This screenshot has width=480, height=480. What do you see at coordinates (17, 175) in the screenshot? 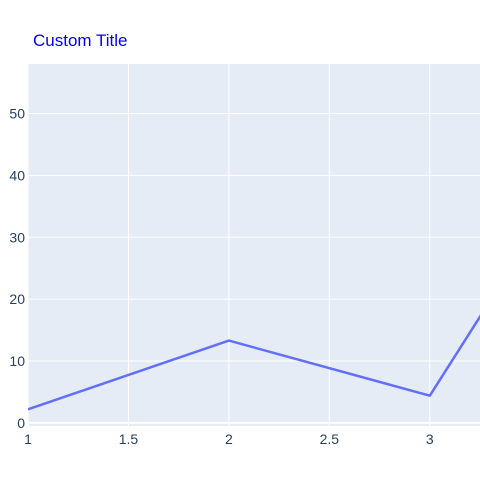
I see `y-tick-label: 40` at bounding box center [17, 175].